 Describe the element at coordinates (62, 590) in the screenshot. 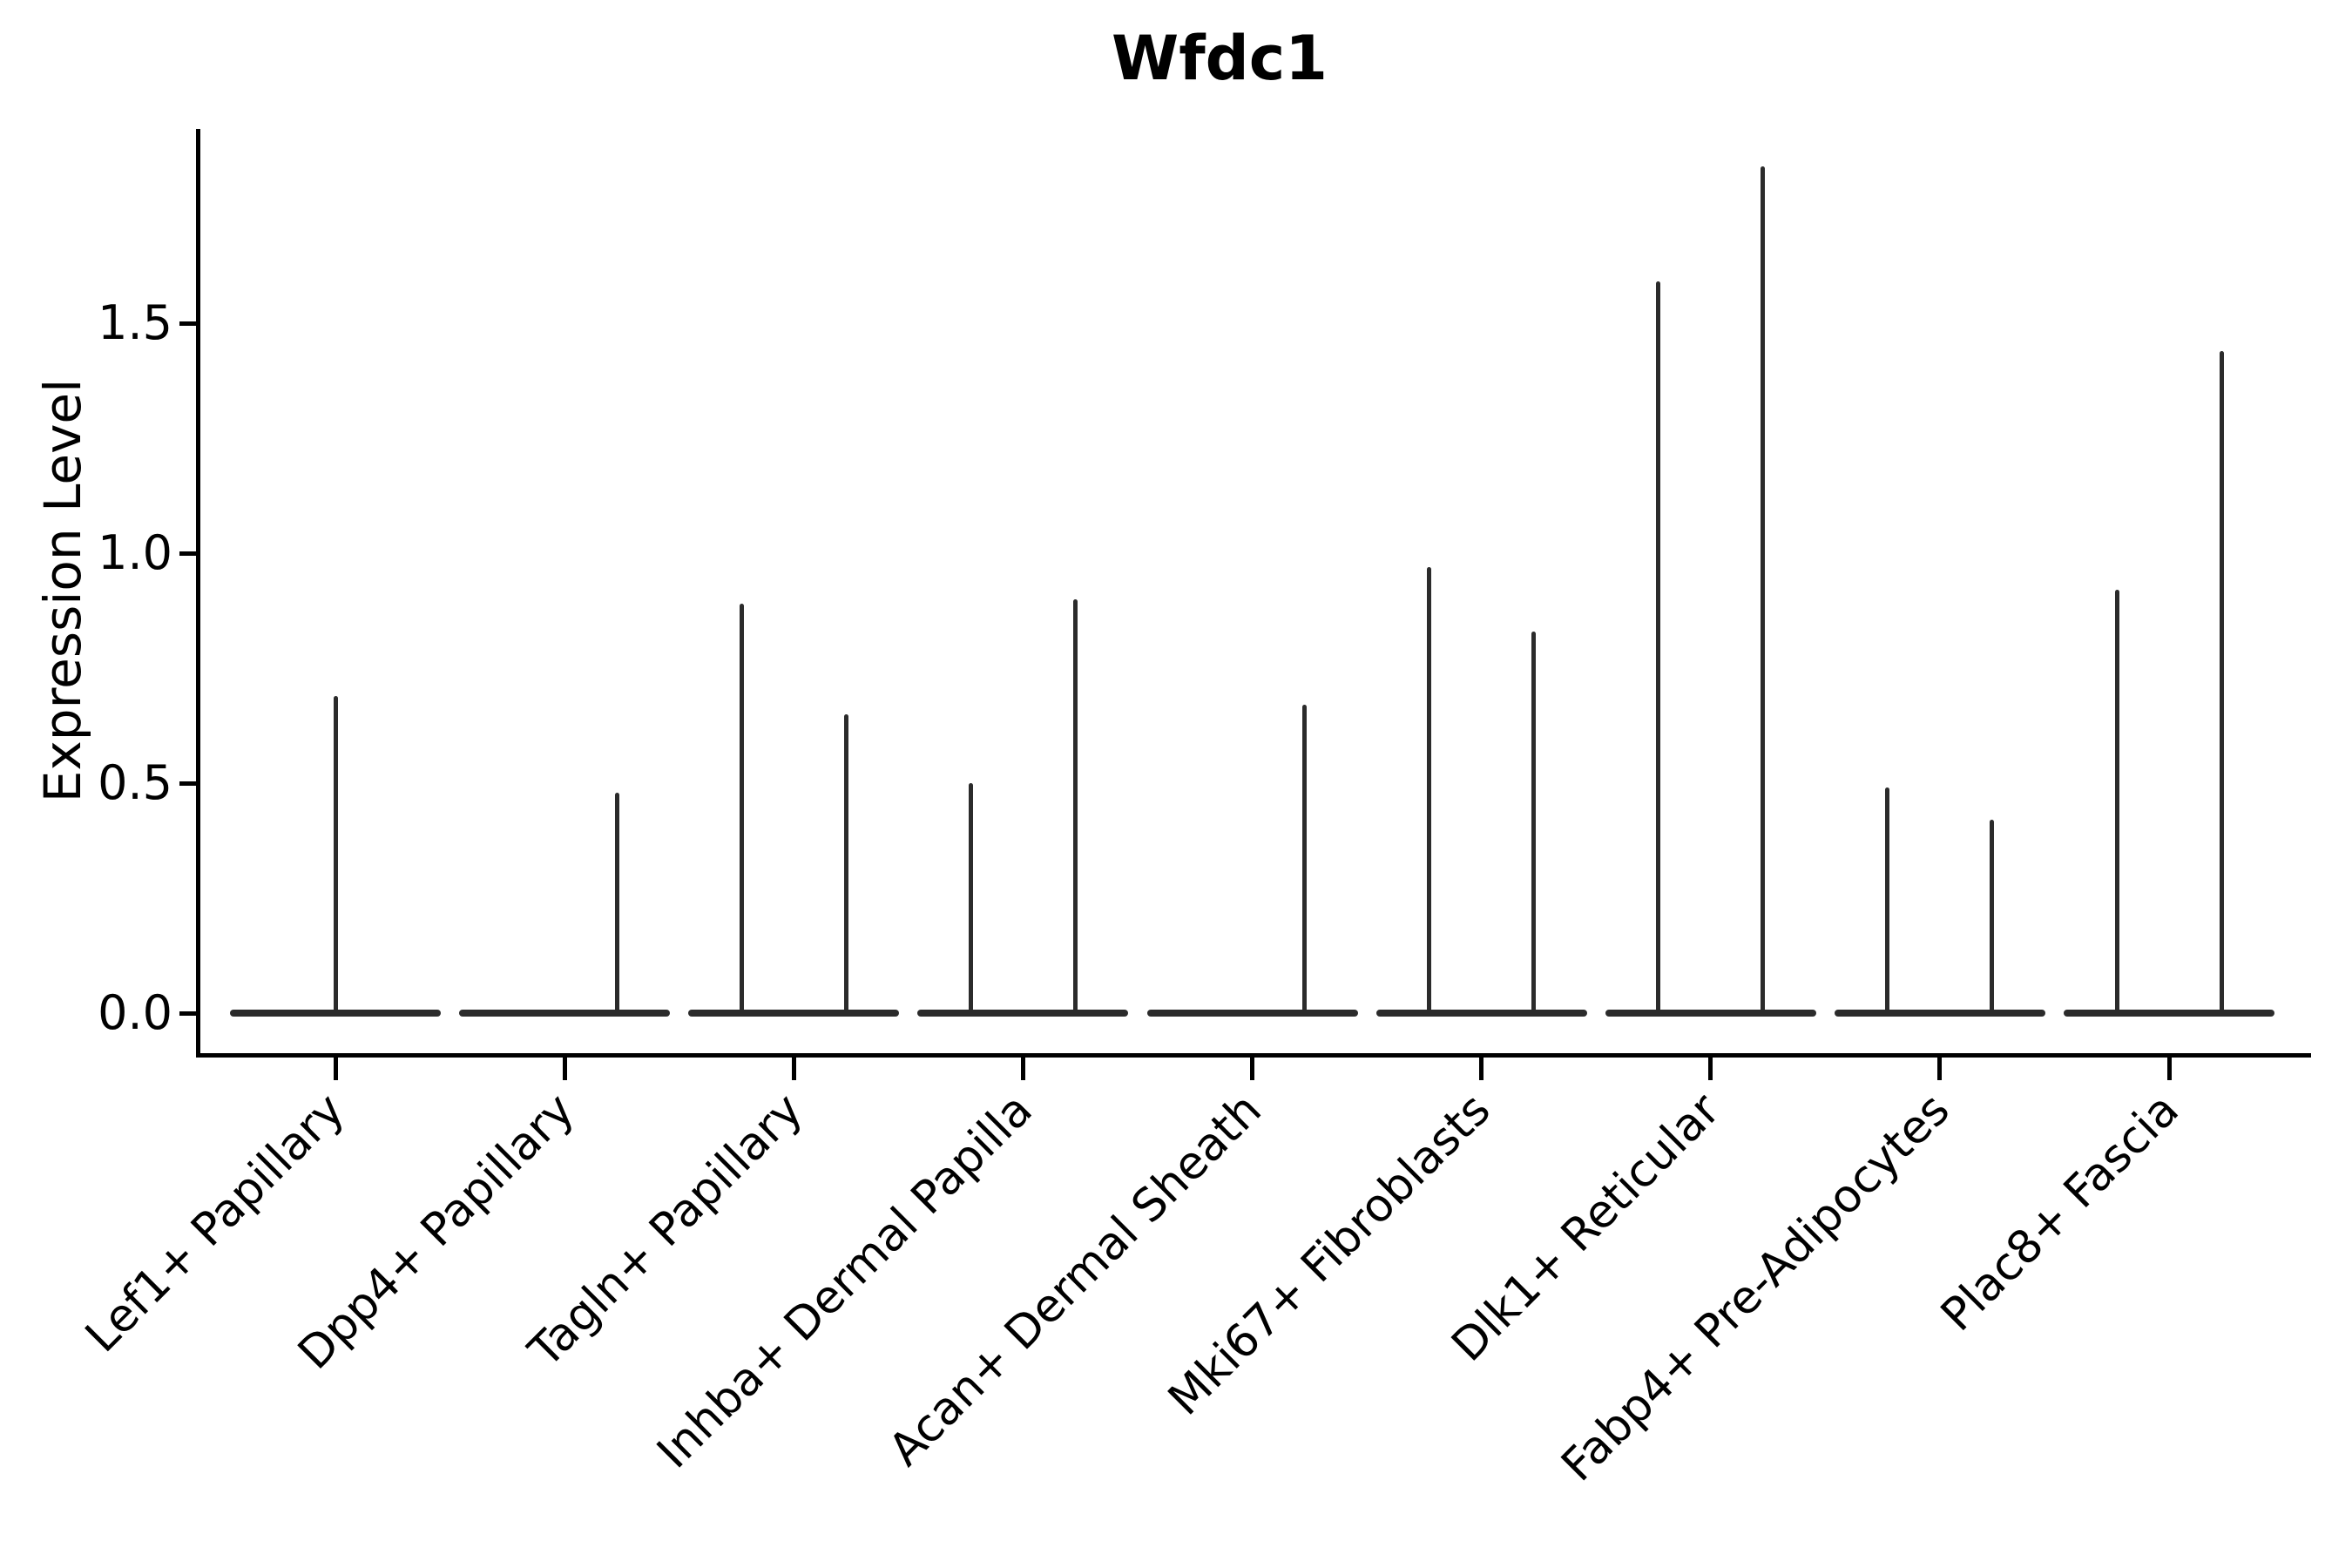

I see `y-axis-label: Expression Level` at that location.